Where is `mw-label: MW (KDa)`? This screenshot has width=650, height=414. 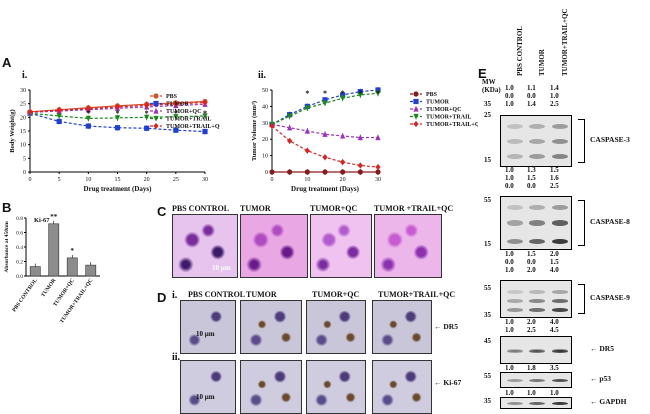 mw-label: MW (KDa) is located at coordinates (491, 86).